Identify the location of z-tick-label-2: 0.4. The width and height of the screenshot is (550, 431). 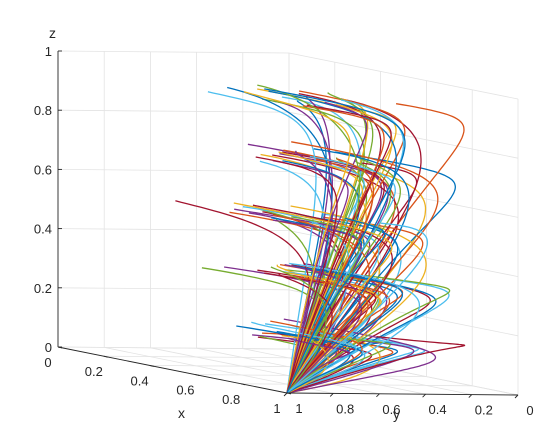
(43, 229).